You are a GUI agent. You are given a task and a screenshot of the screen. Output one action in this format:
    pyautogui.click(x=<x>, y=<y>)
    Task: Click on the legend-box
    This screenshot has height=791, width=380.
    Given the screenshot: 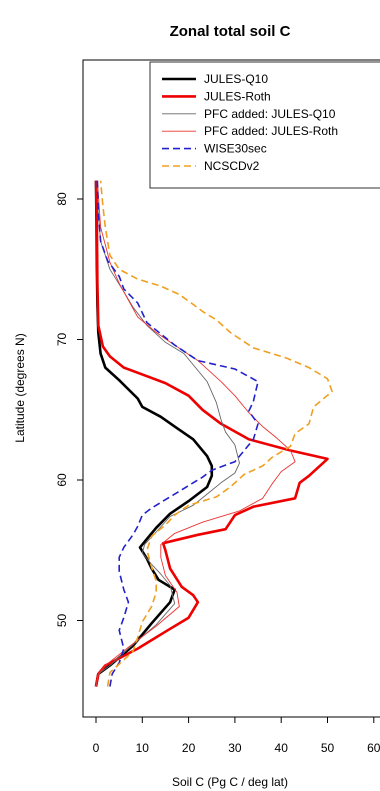 What is the action you would take?
    pyautogui.click(x=264, y=125)
    